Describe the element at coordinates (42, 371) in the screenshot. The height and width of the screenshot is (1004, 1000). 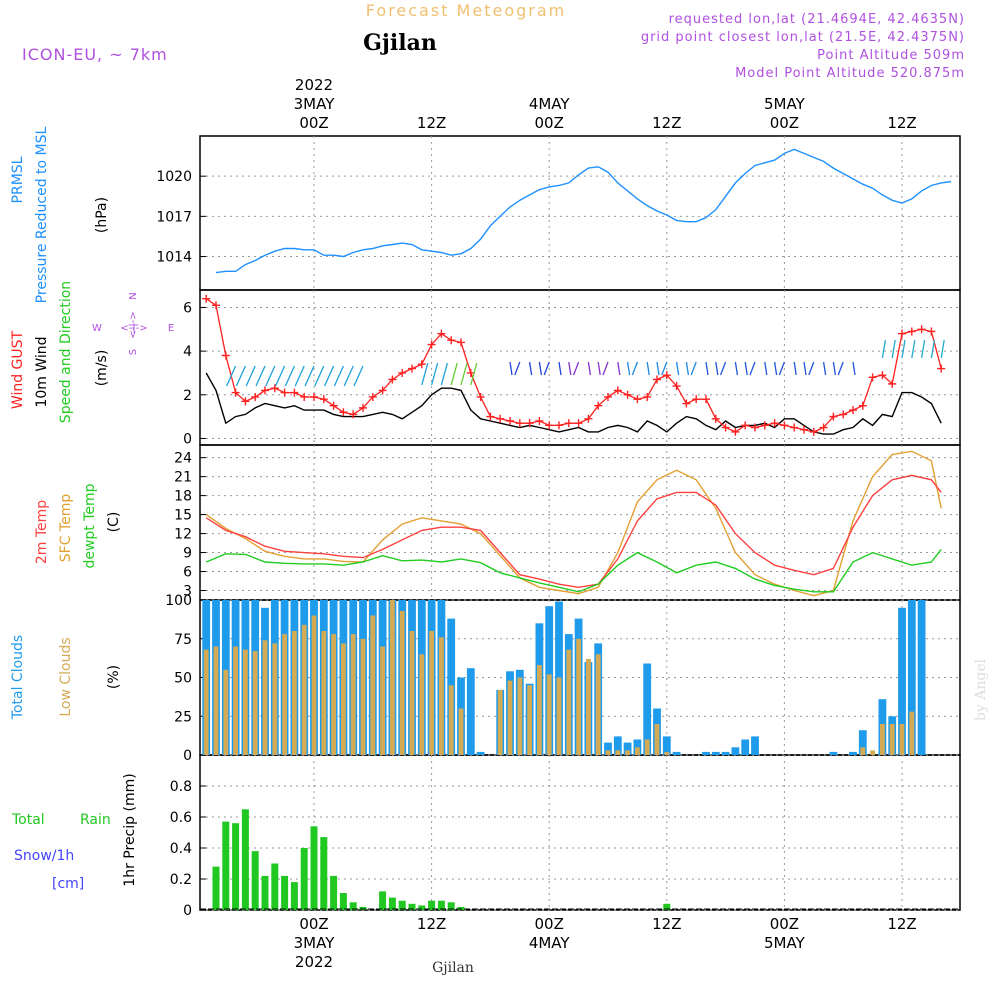
I see `wind-10m-label: 10m Wind` at that location.